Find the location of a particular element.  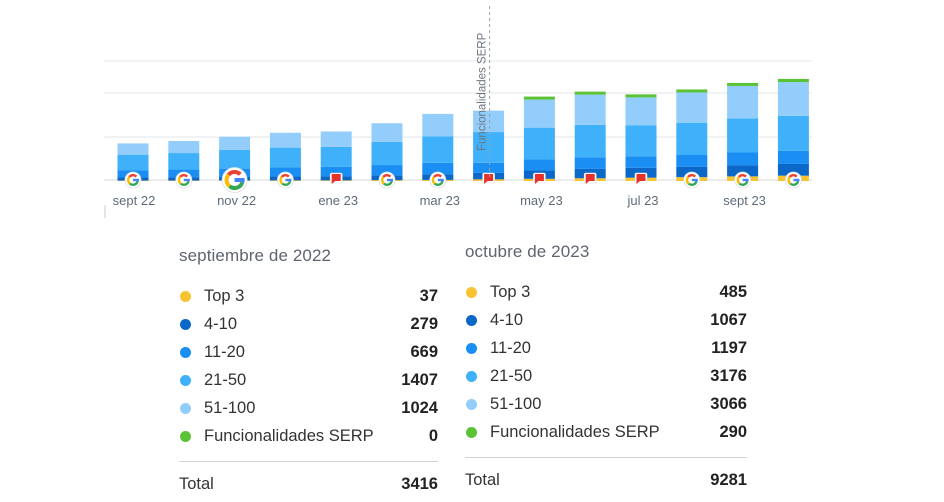

legend-row: Top 3 485 is located at coordinates (606, 292).